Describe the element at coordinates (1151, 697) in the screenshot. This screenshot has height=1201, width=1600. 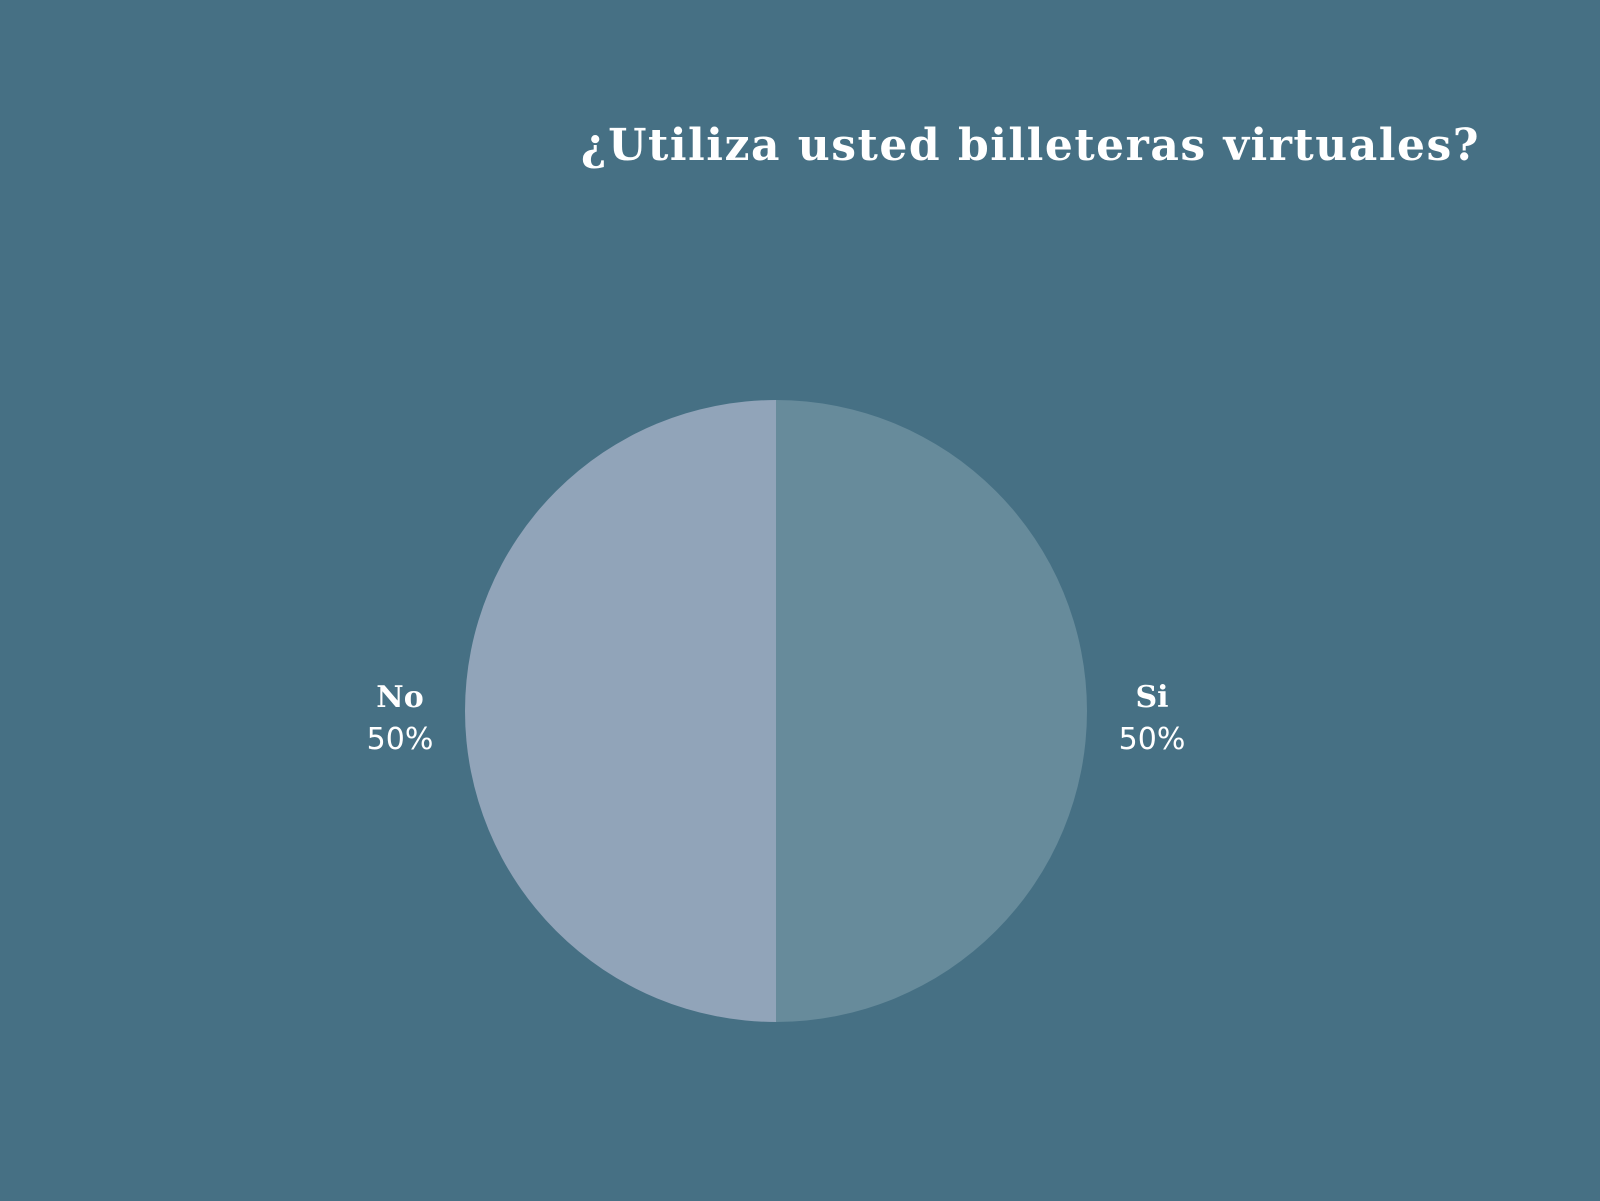
I see `slice-label-si: Si` at that location.